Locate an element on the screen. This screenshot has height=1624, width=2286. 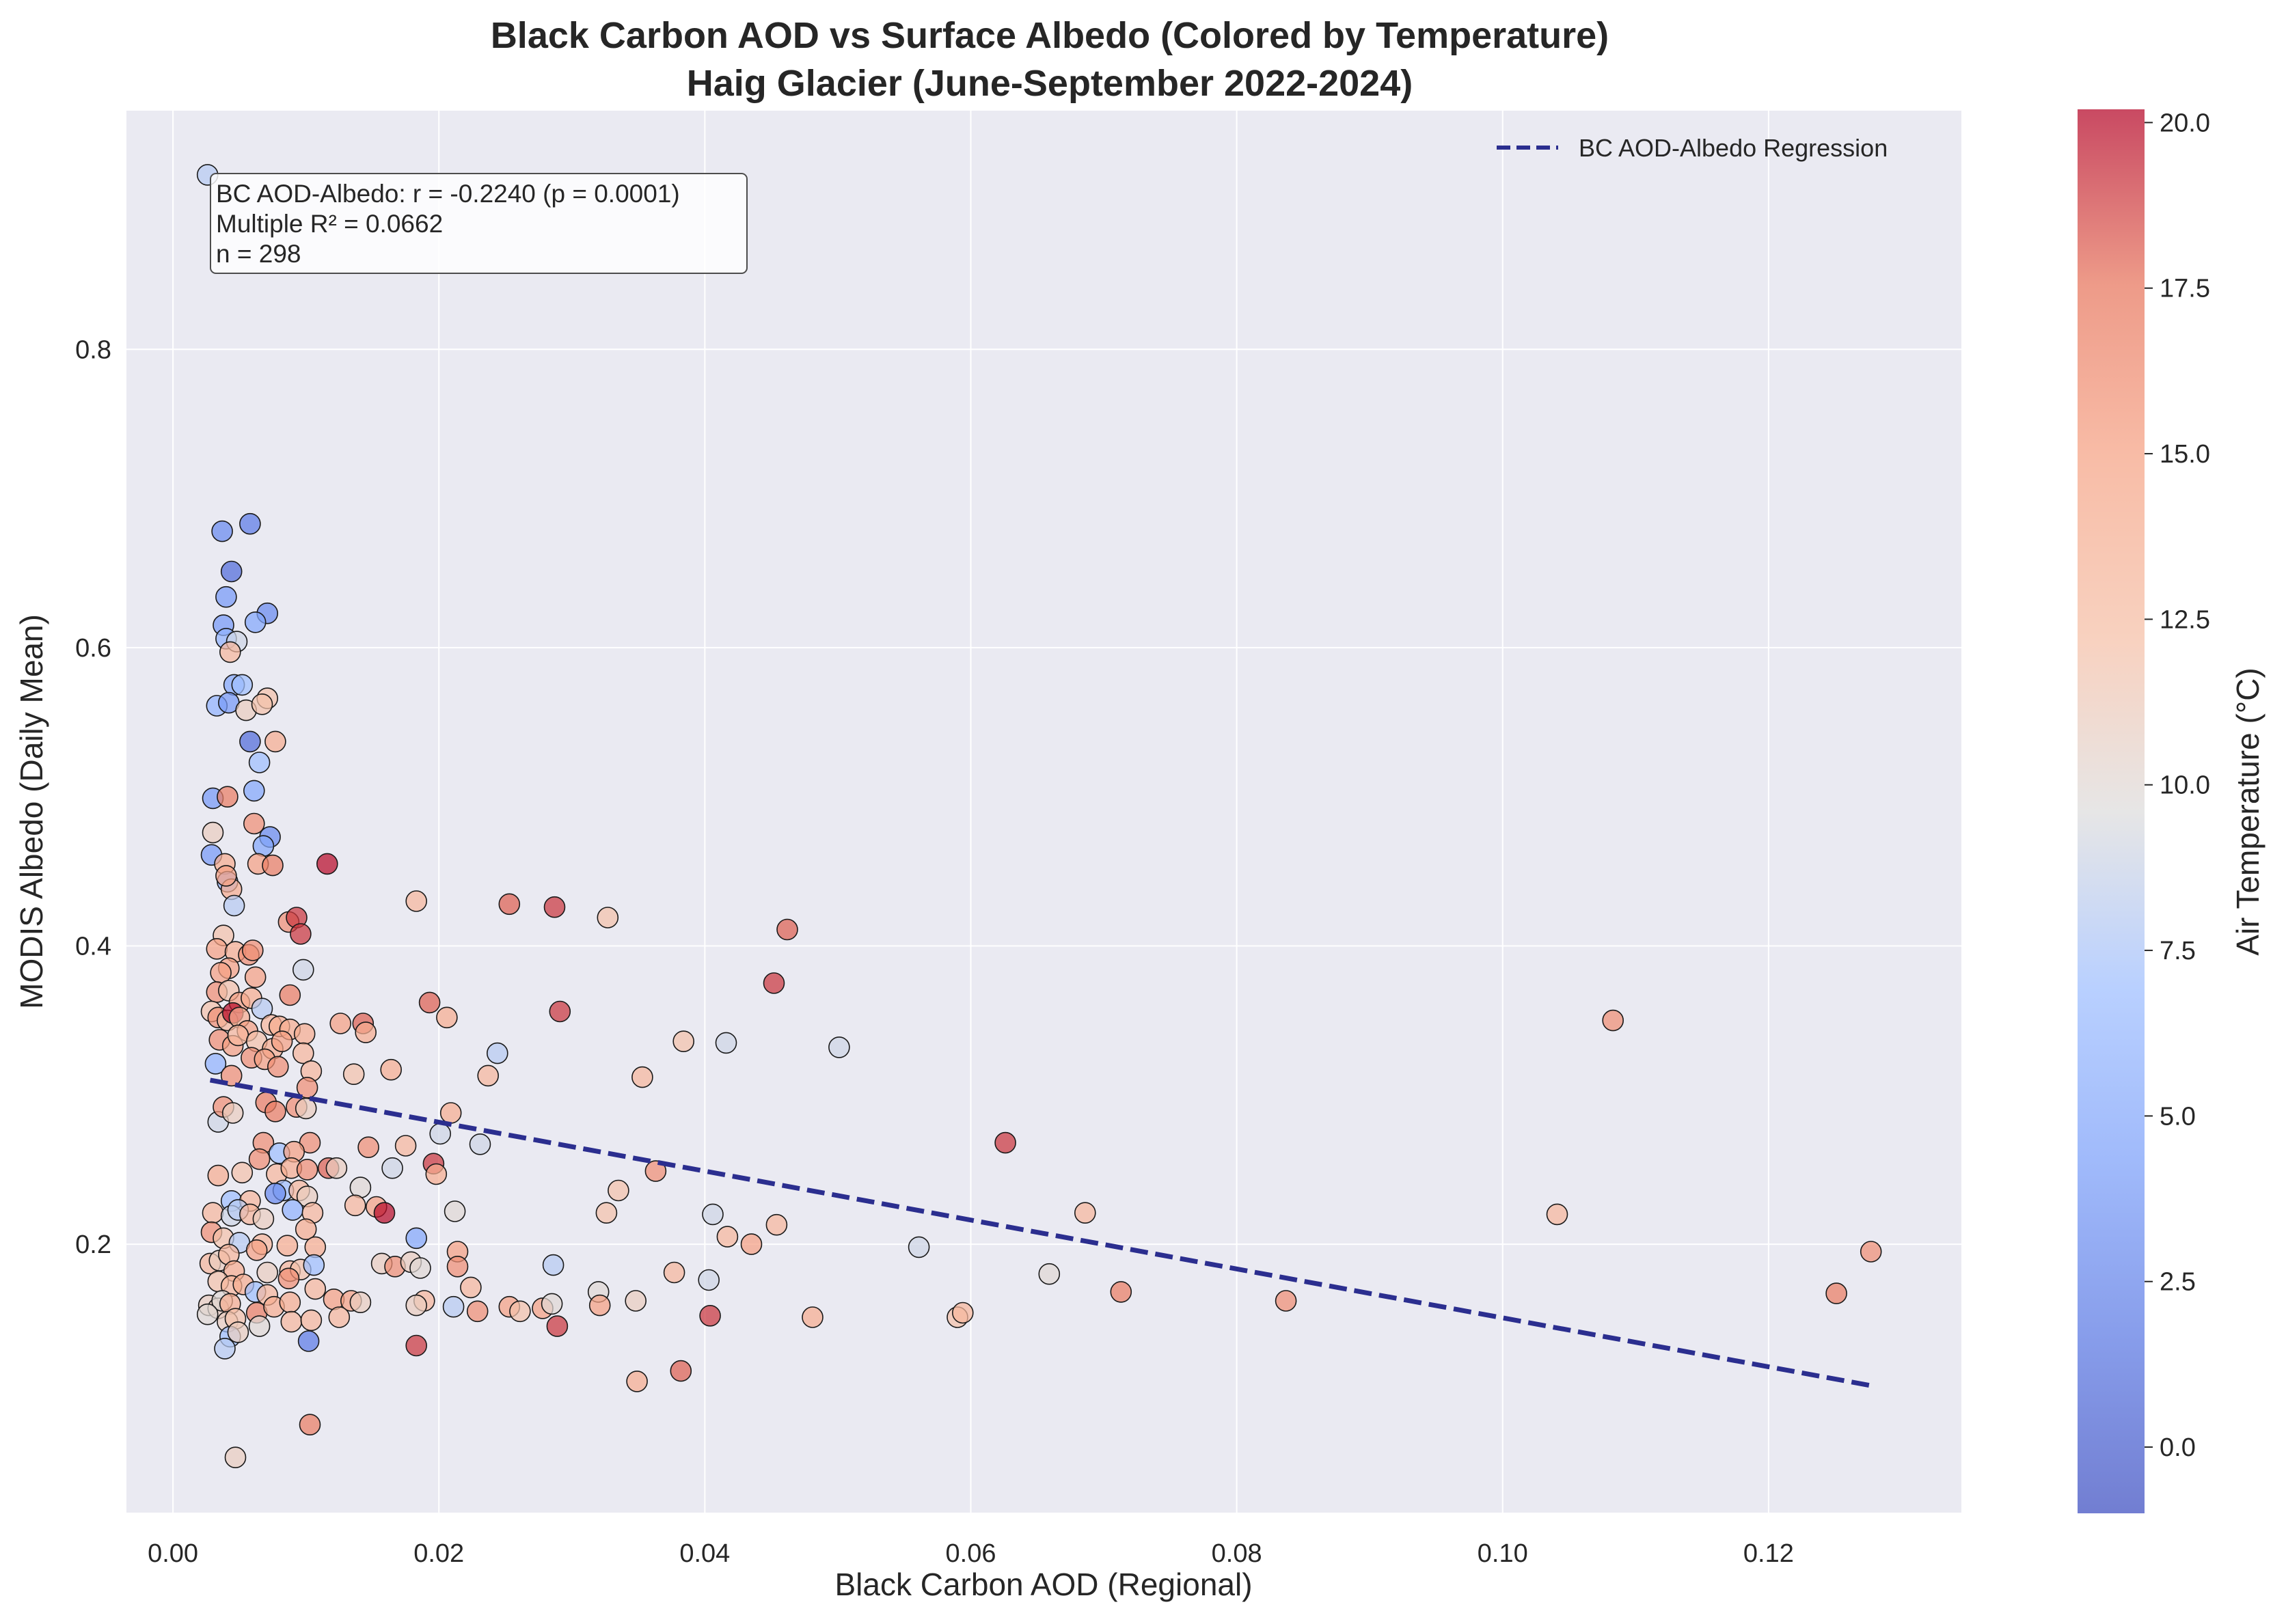
colorbar-tick-label: 0.0 is located at coordinates (2178, 1447).